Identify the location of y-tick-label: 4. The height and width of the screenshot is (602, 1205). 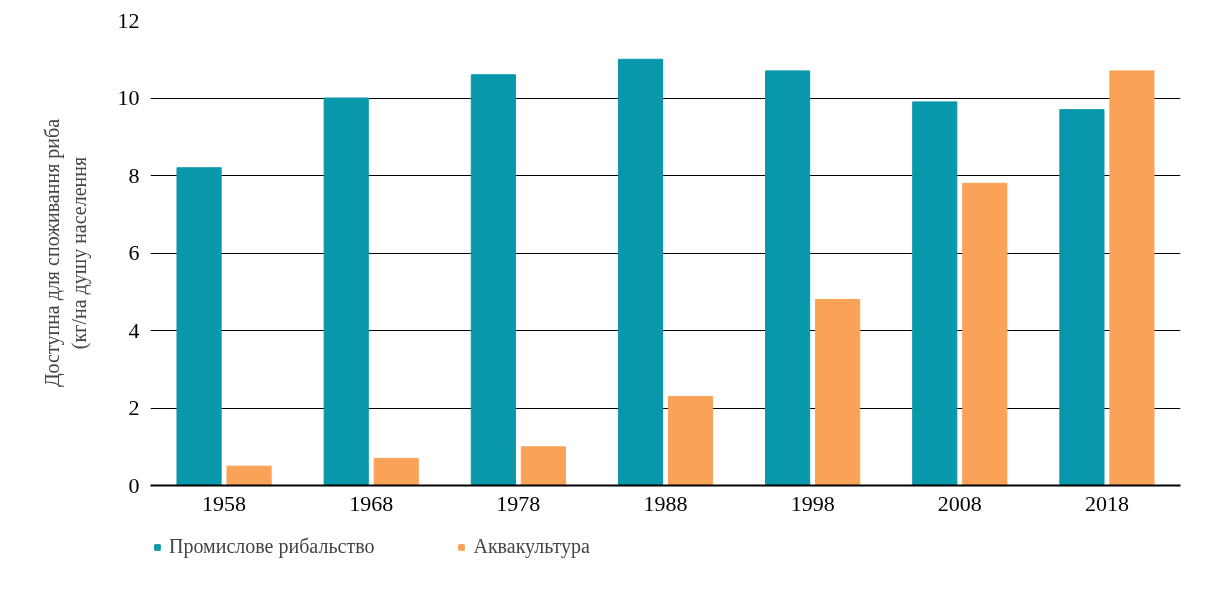
(134, 330).